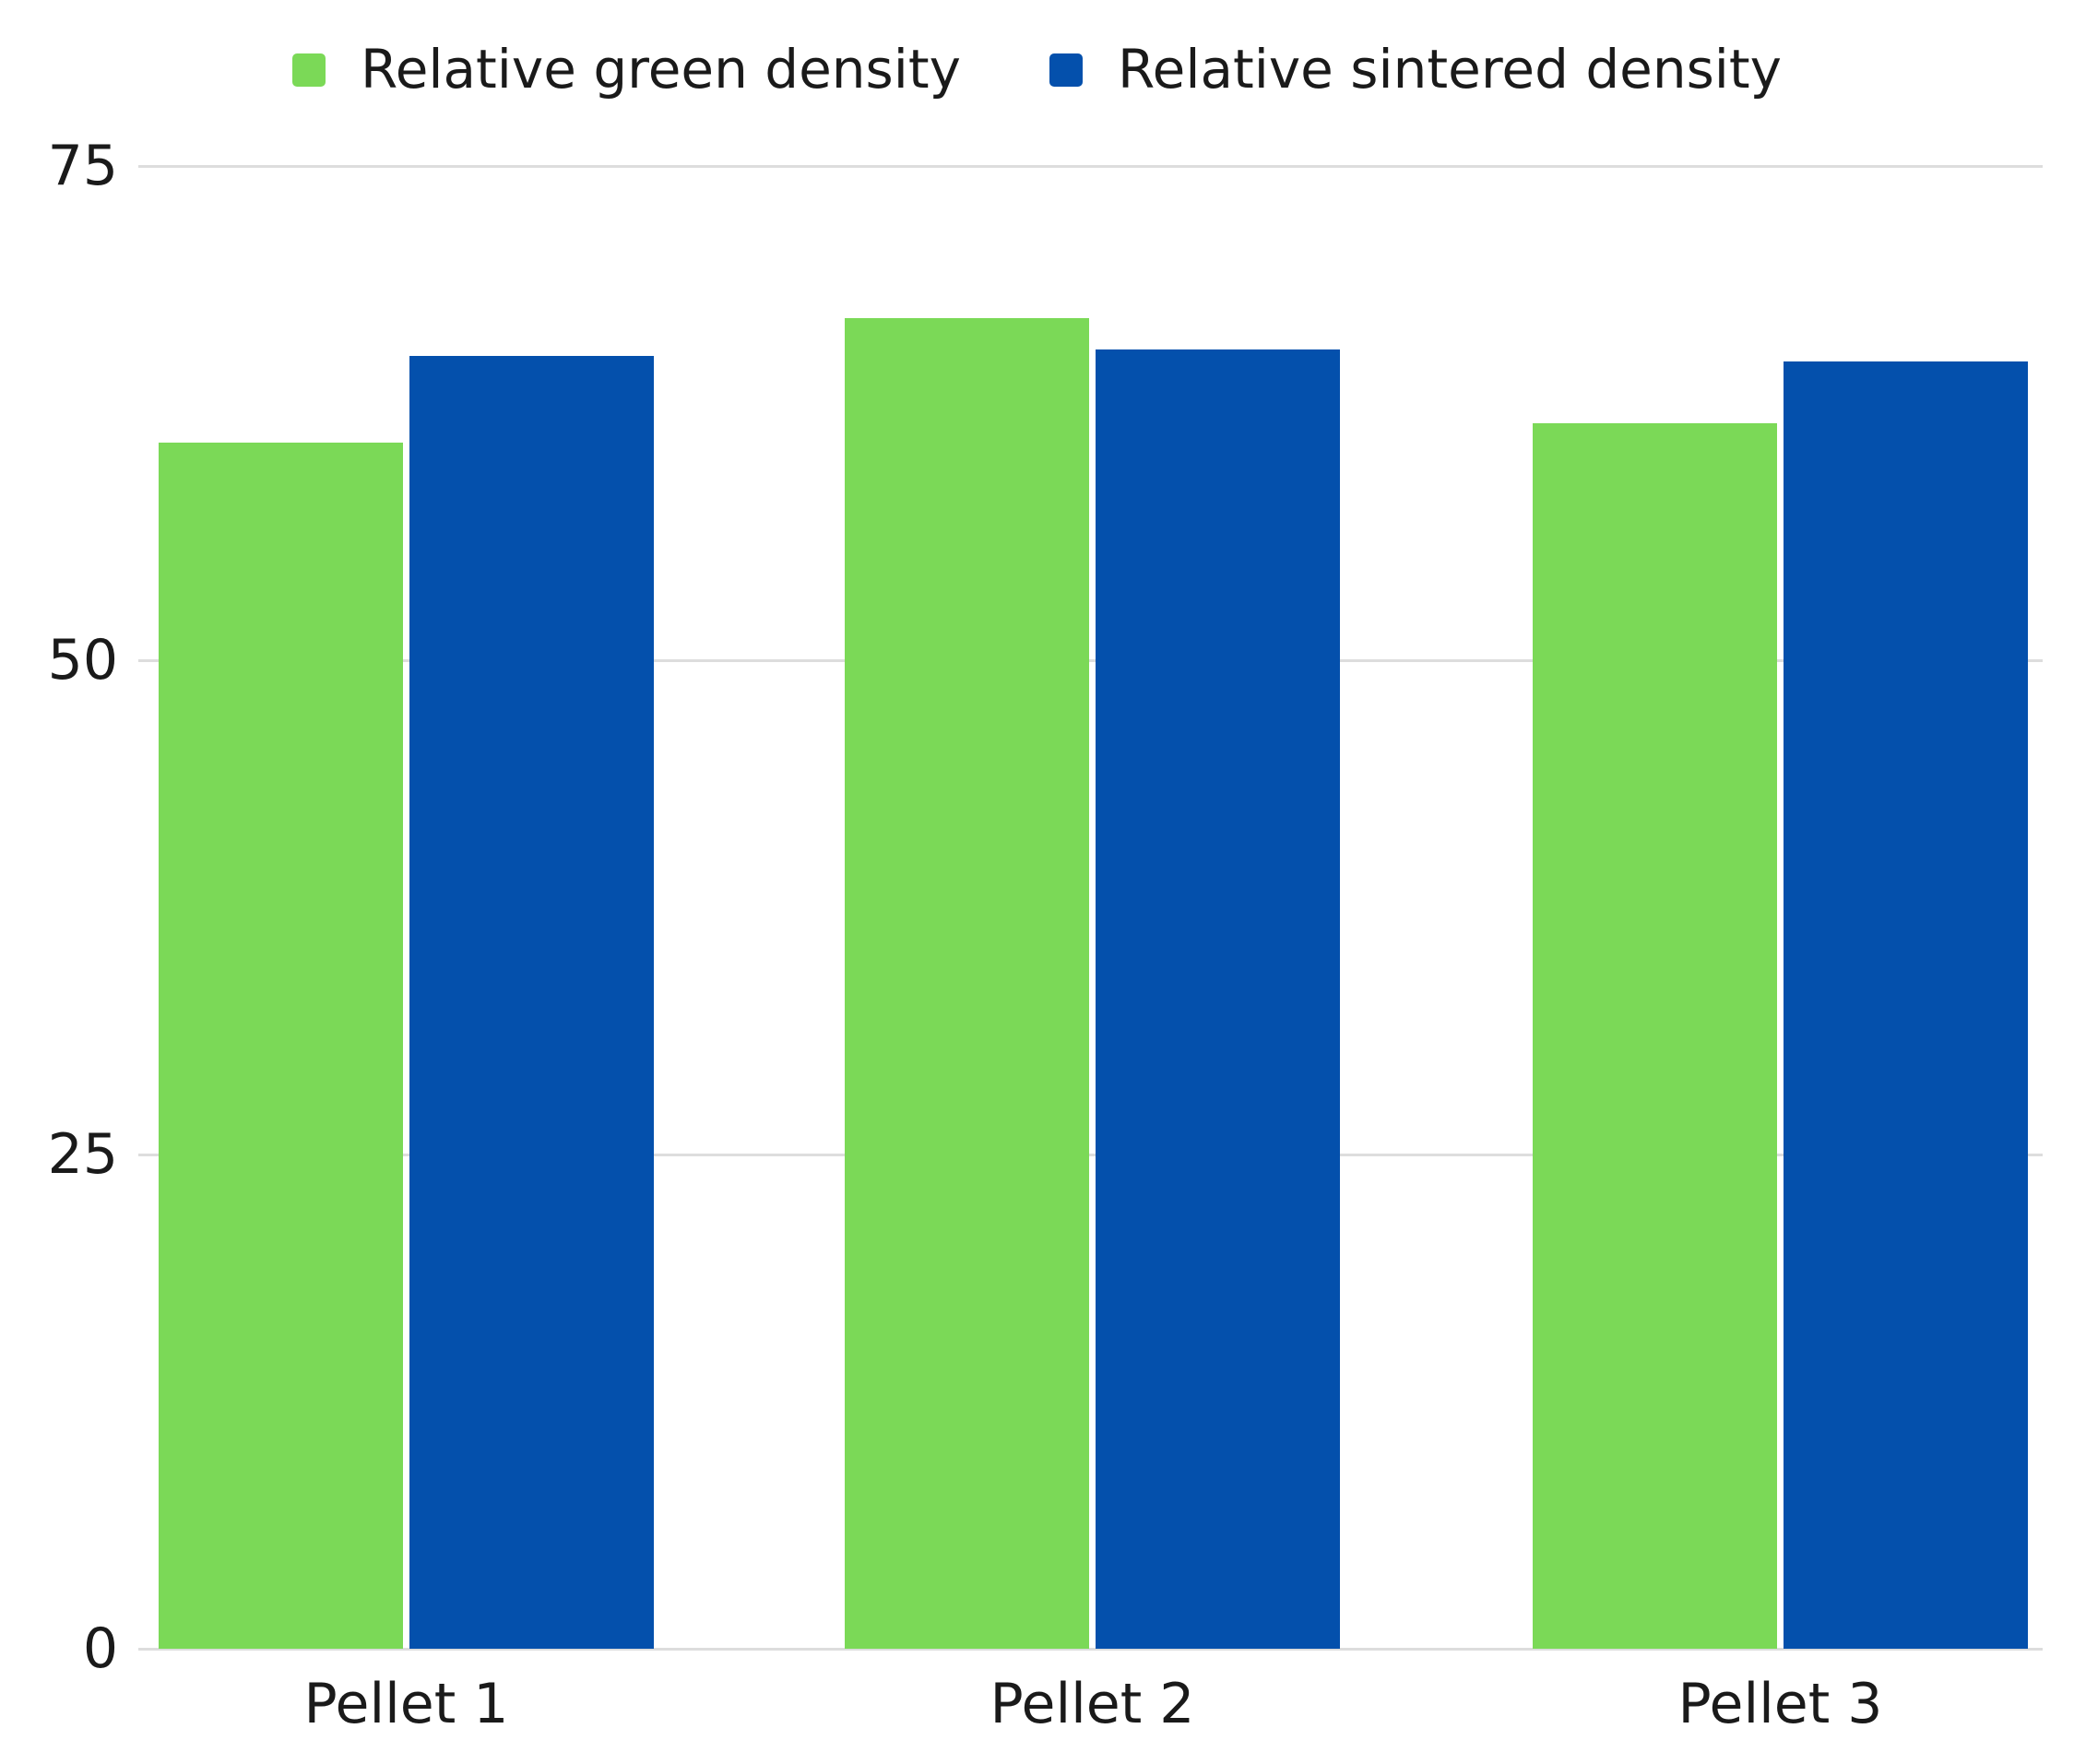 The height and width of the screenshot is (1764, 2074). I want to click on legend-label-green: Relative green density, so click(661, 69).